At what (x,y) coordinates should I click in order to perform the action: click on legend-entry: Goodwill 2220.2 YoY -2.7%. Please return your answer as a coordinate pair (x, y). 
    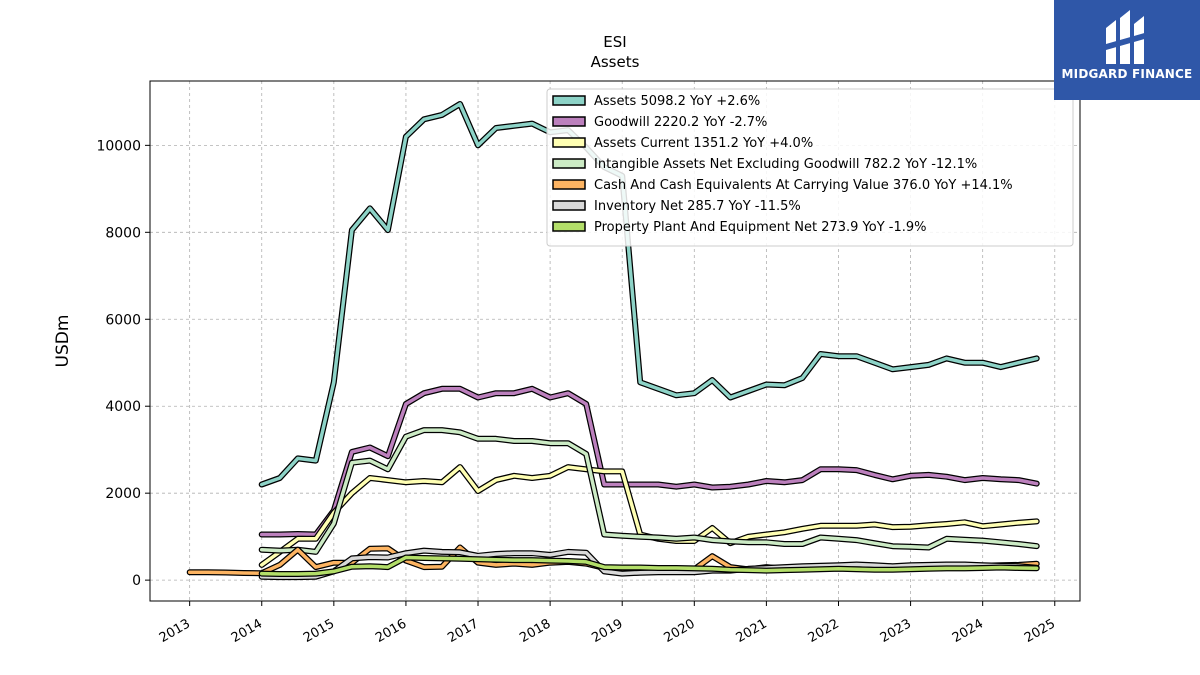
    Looking at the image, I should click on (680, 122).